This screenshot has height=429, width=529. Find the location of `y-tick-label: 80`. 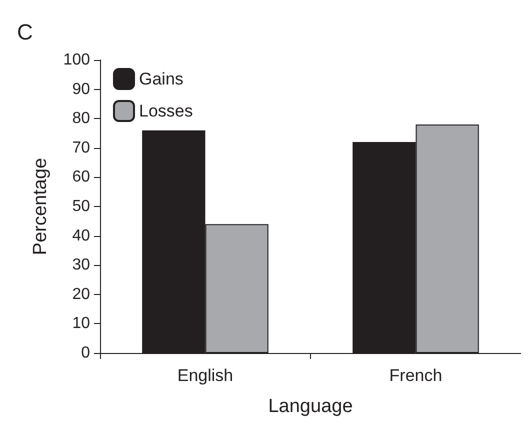

y-tick-label: 80 is located at coordinates (81, 119).